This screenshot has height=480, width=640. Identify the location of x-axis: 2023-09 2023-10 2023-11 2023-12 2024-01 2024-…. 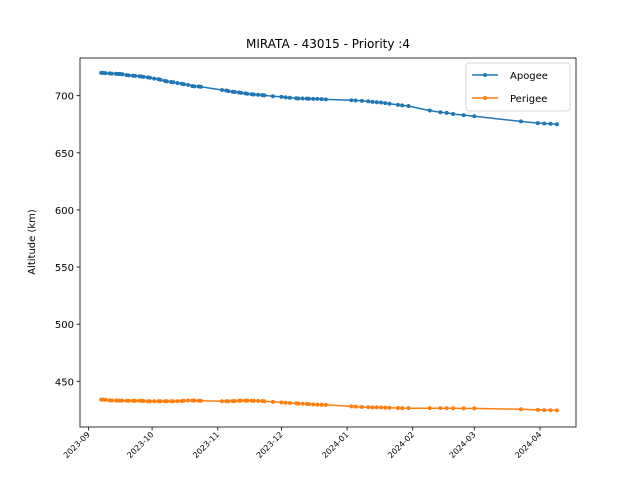
(302, 443).